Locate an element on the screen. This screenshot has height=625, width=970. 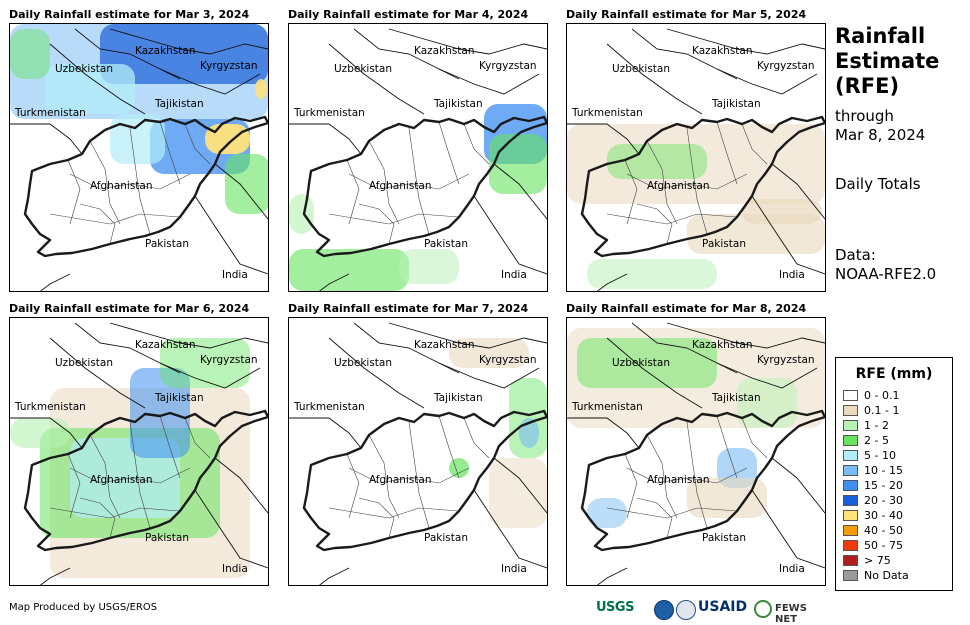
country-label: Kazakhstan is located at coordinates (722, 345).